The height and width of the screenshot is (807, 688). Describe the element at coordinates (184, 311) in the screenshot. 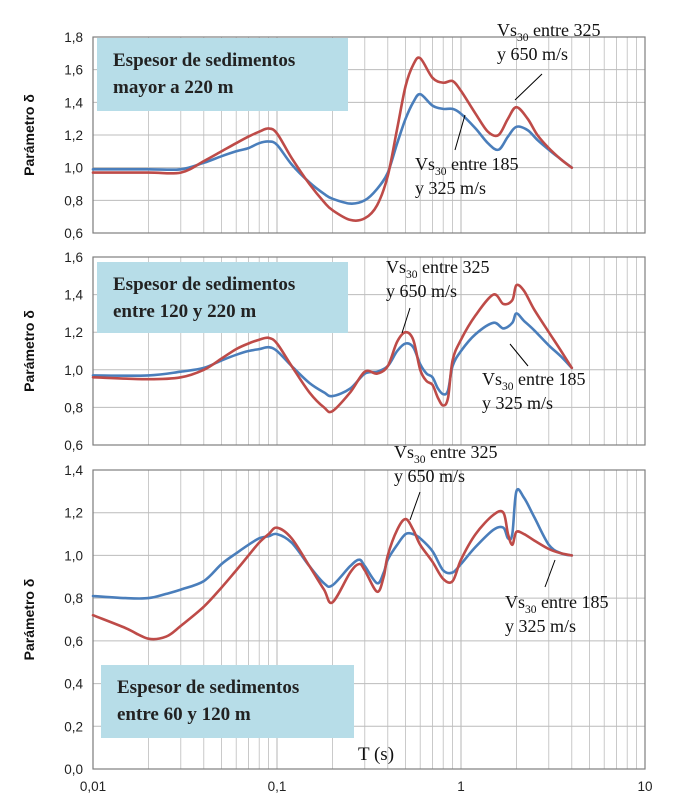

I see `panel-title-line: entre 120 y 220 m` at that location.